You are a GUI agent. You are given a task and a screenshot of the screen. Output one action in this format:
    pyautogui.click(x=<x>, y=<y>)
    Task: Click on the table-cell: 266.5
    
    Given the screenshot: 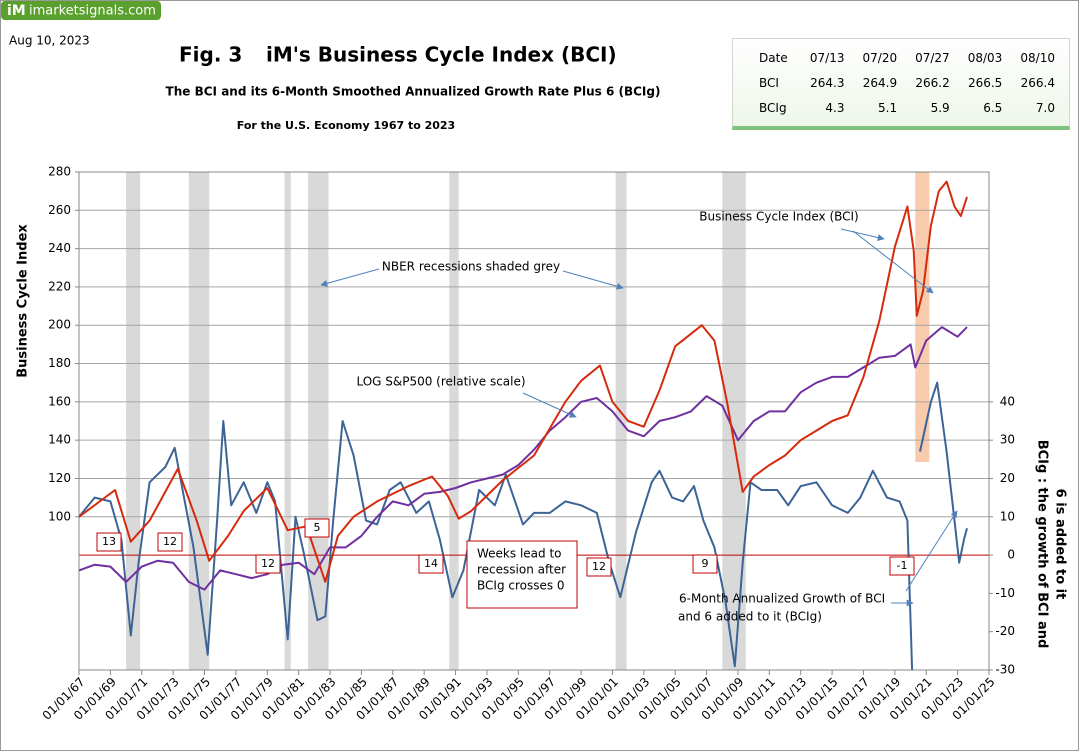 What is the action you would take?
    pyautogui.click(x=985, y=82)
    